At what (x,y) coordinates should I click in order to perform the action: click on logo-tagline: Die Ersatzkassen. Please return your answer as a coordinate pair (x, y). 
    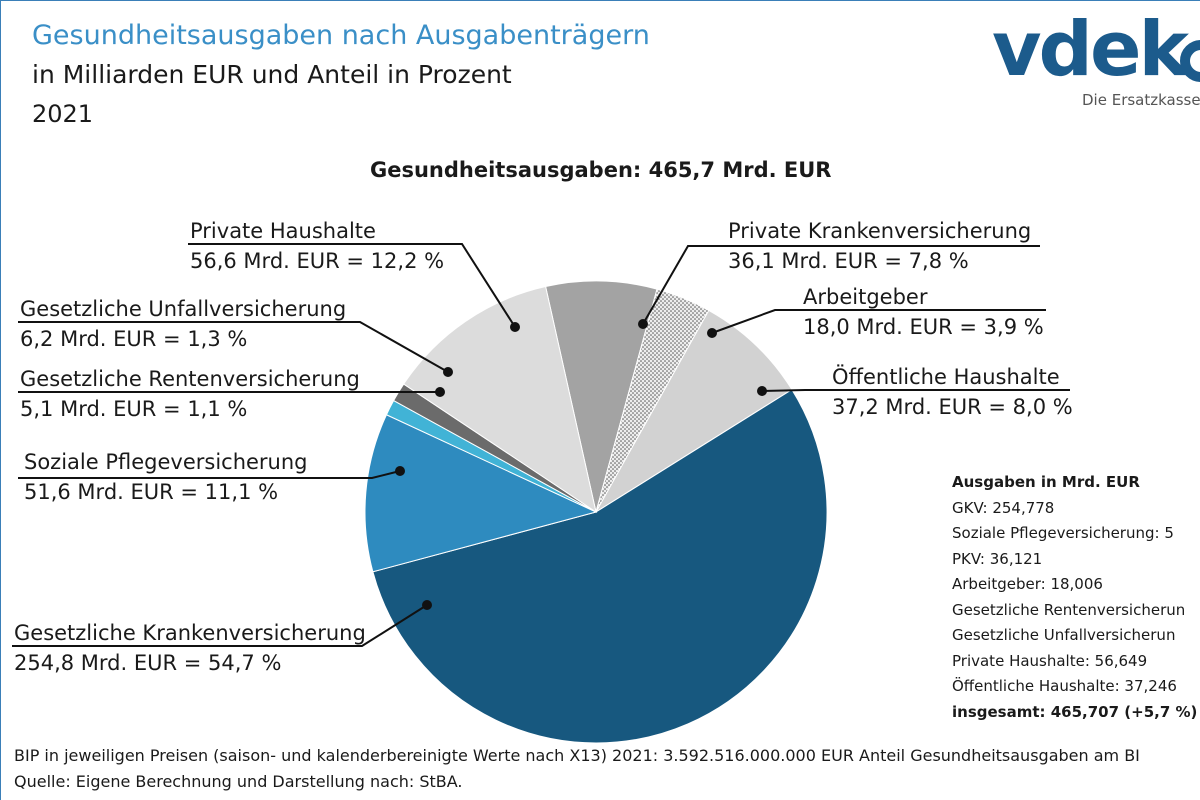
    Looking at the image, I should click on (1141, 100).